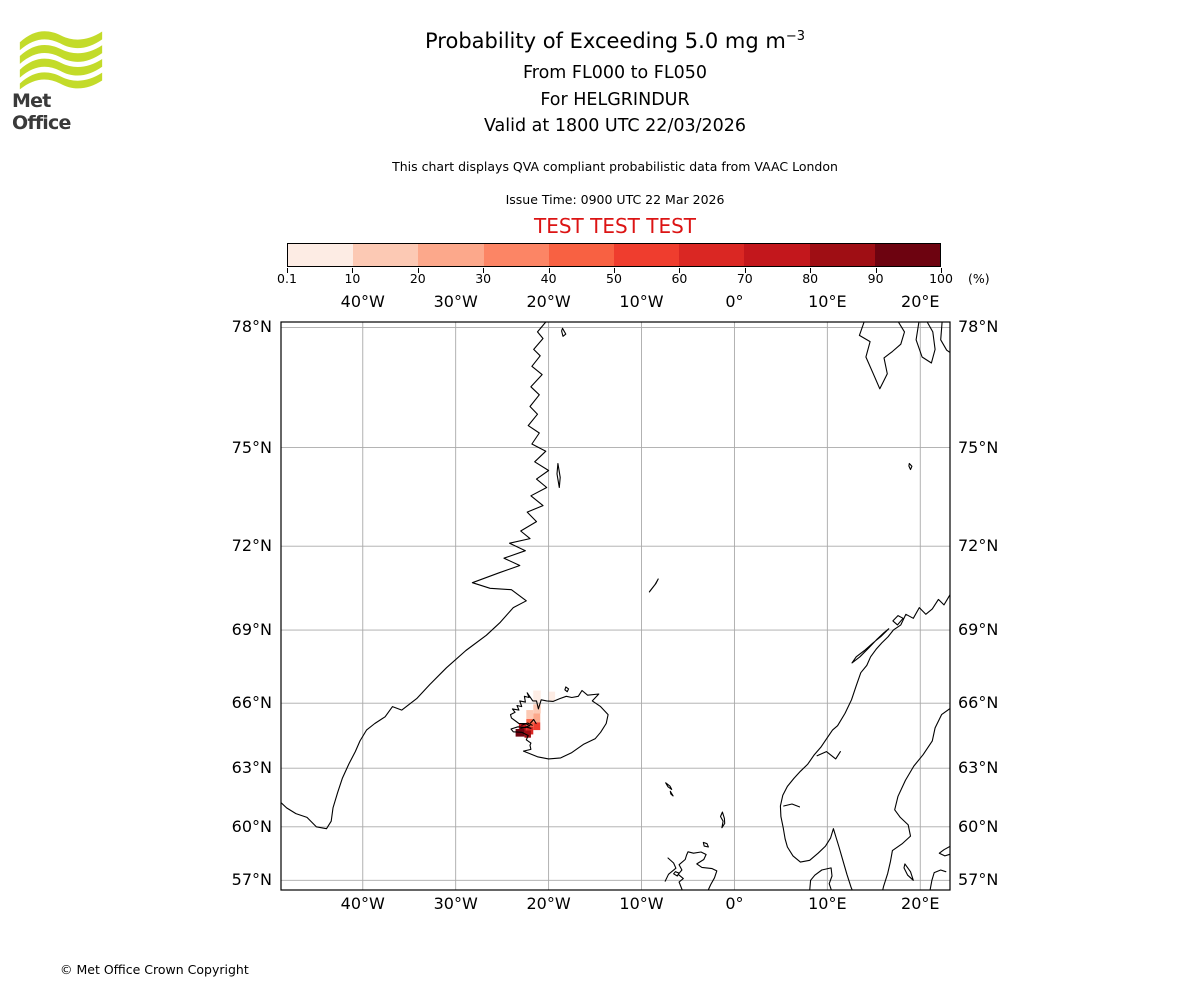 Image resolution: width=1200 pixels, height=1000 pixels. I want to click on lon-label-top: 30°W, so click(455, 301).